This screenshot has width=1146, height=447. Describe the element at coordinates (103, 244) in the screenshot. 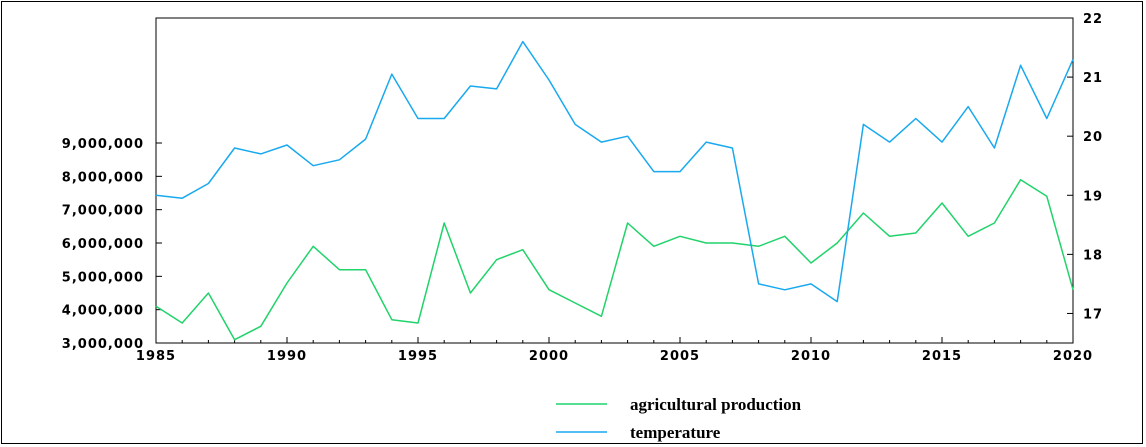

I see `left-tick-label: 6,000,000` at that location.